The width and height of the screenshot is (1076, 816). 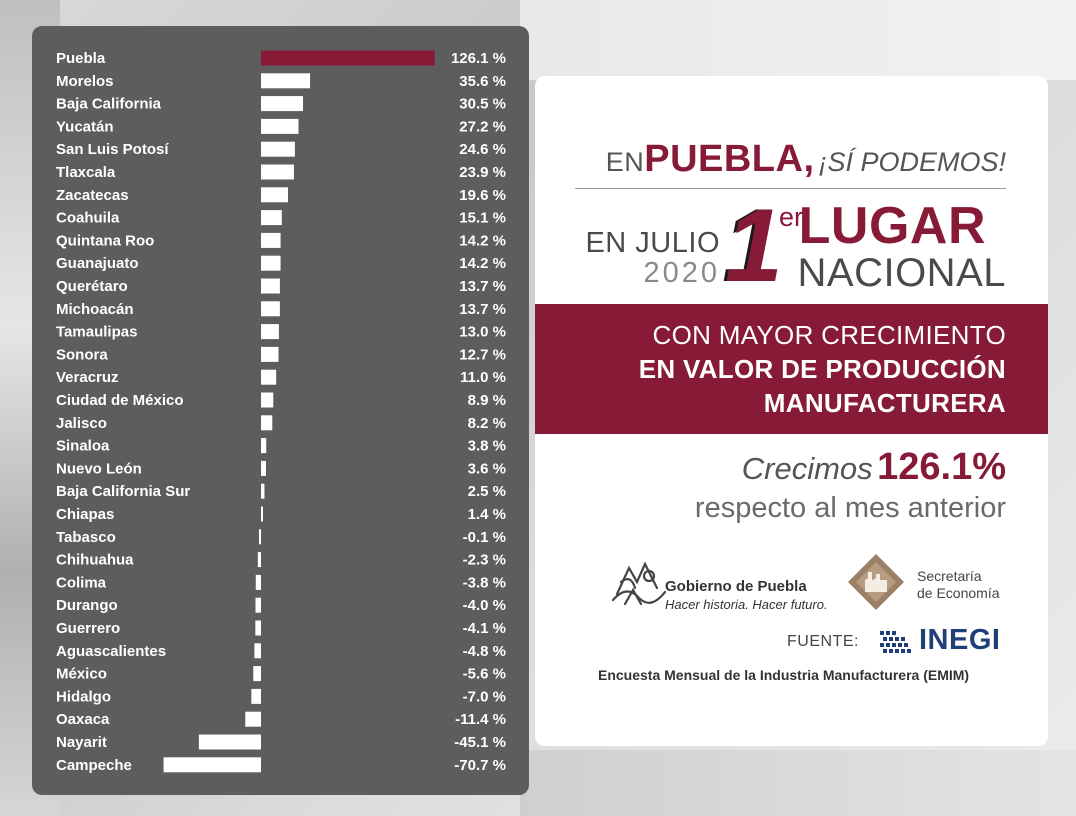 What do you see at coordinates (105, 240) in the screenshot?
I see `category-label-quintana-roo: Quintana Roo` at bounding box center [105, 240].